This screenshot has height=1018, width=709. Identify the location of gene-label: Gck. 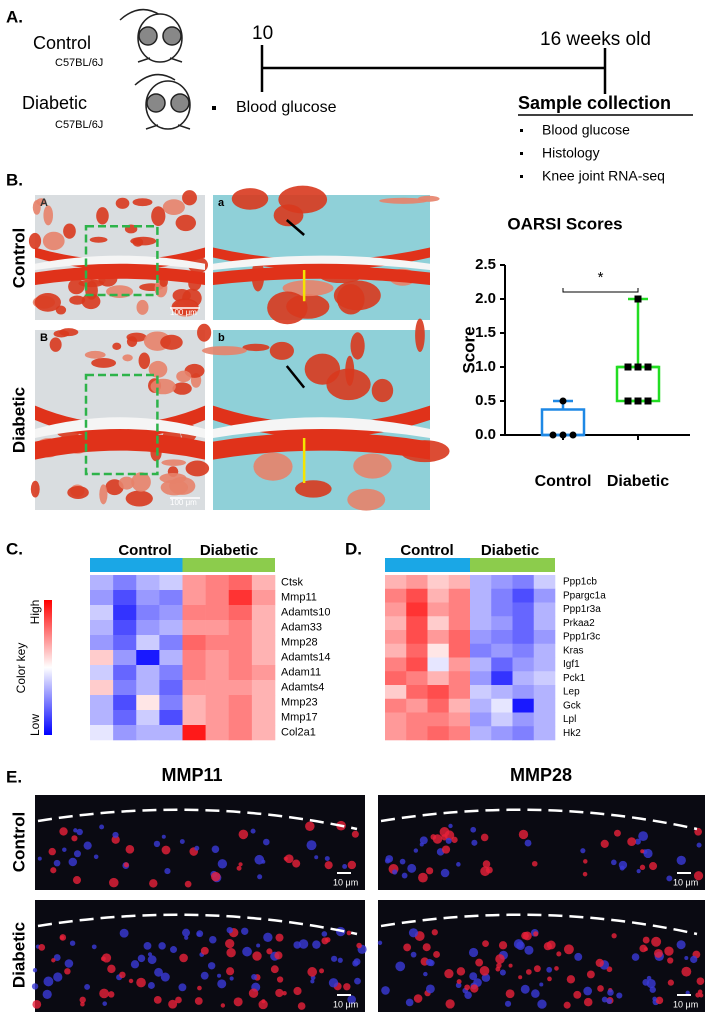
(572, 705).